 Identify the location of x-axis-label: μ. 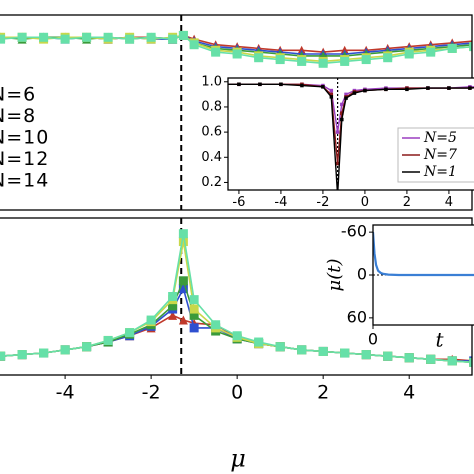
(238, 459).